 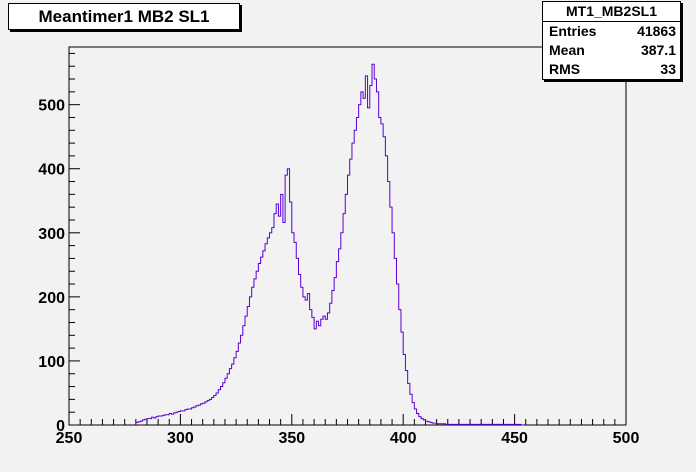 What do you see at coordinates (51, 234) in the screenshot?
I see `y-tick-label: 300` at bounding box center [51, 234].